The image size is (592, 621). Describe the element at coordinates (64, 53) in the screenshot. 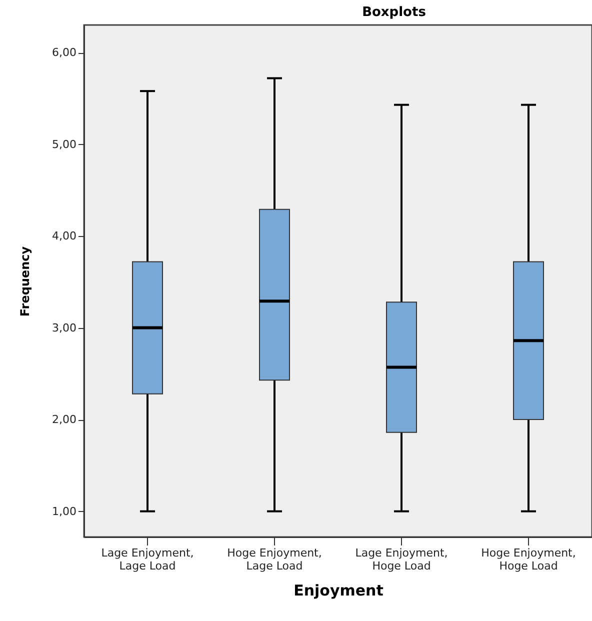

I see `y-tick-label: 6,00` at that location.